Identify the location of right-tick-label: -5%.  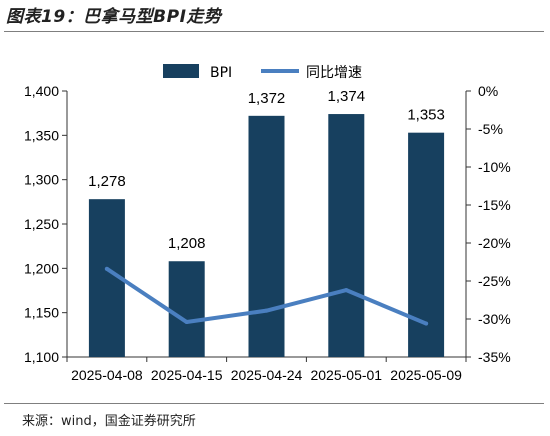
(490, 129).